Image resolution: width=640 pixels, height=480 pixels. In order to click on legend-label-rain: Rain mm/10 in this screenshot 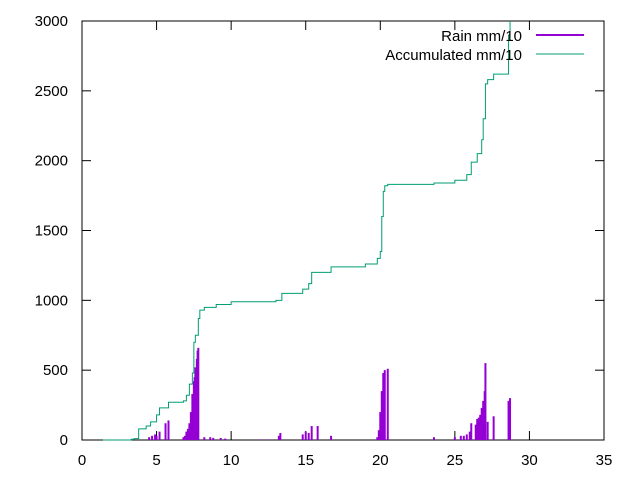, I will do `click(481, 36)`.